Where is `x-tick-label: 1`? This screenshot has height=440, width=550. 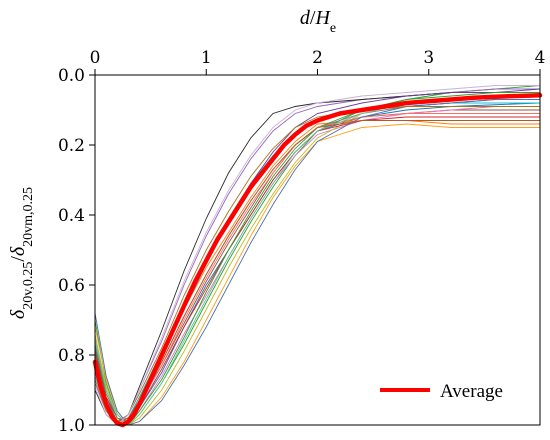
x-tick-label: 1 is located at coordinates (206, 58).